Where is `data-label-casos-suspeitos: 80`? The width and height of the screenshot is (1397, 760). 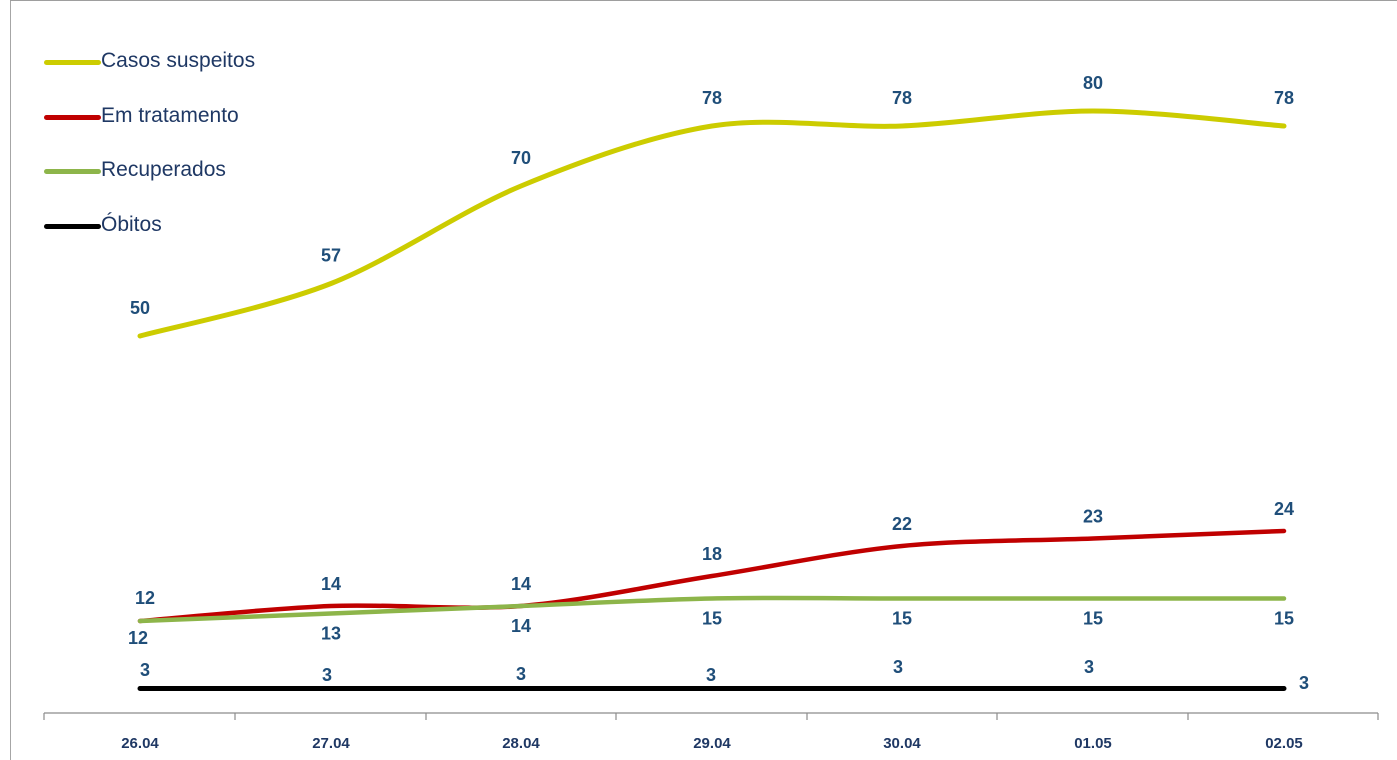
data-label-casos-suspeitos: 80 is located at coordinates (1093, 83).